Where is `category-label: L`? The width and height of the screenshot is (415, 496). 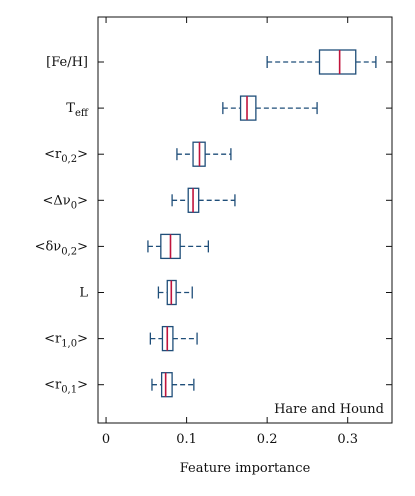
category-label: L is located at coordinates (83, 293).